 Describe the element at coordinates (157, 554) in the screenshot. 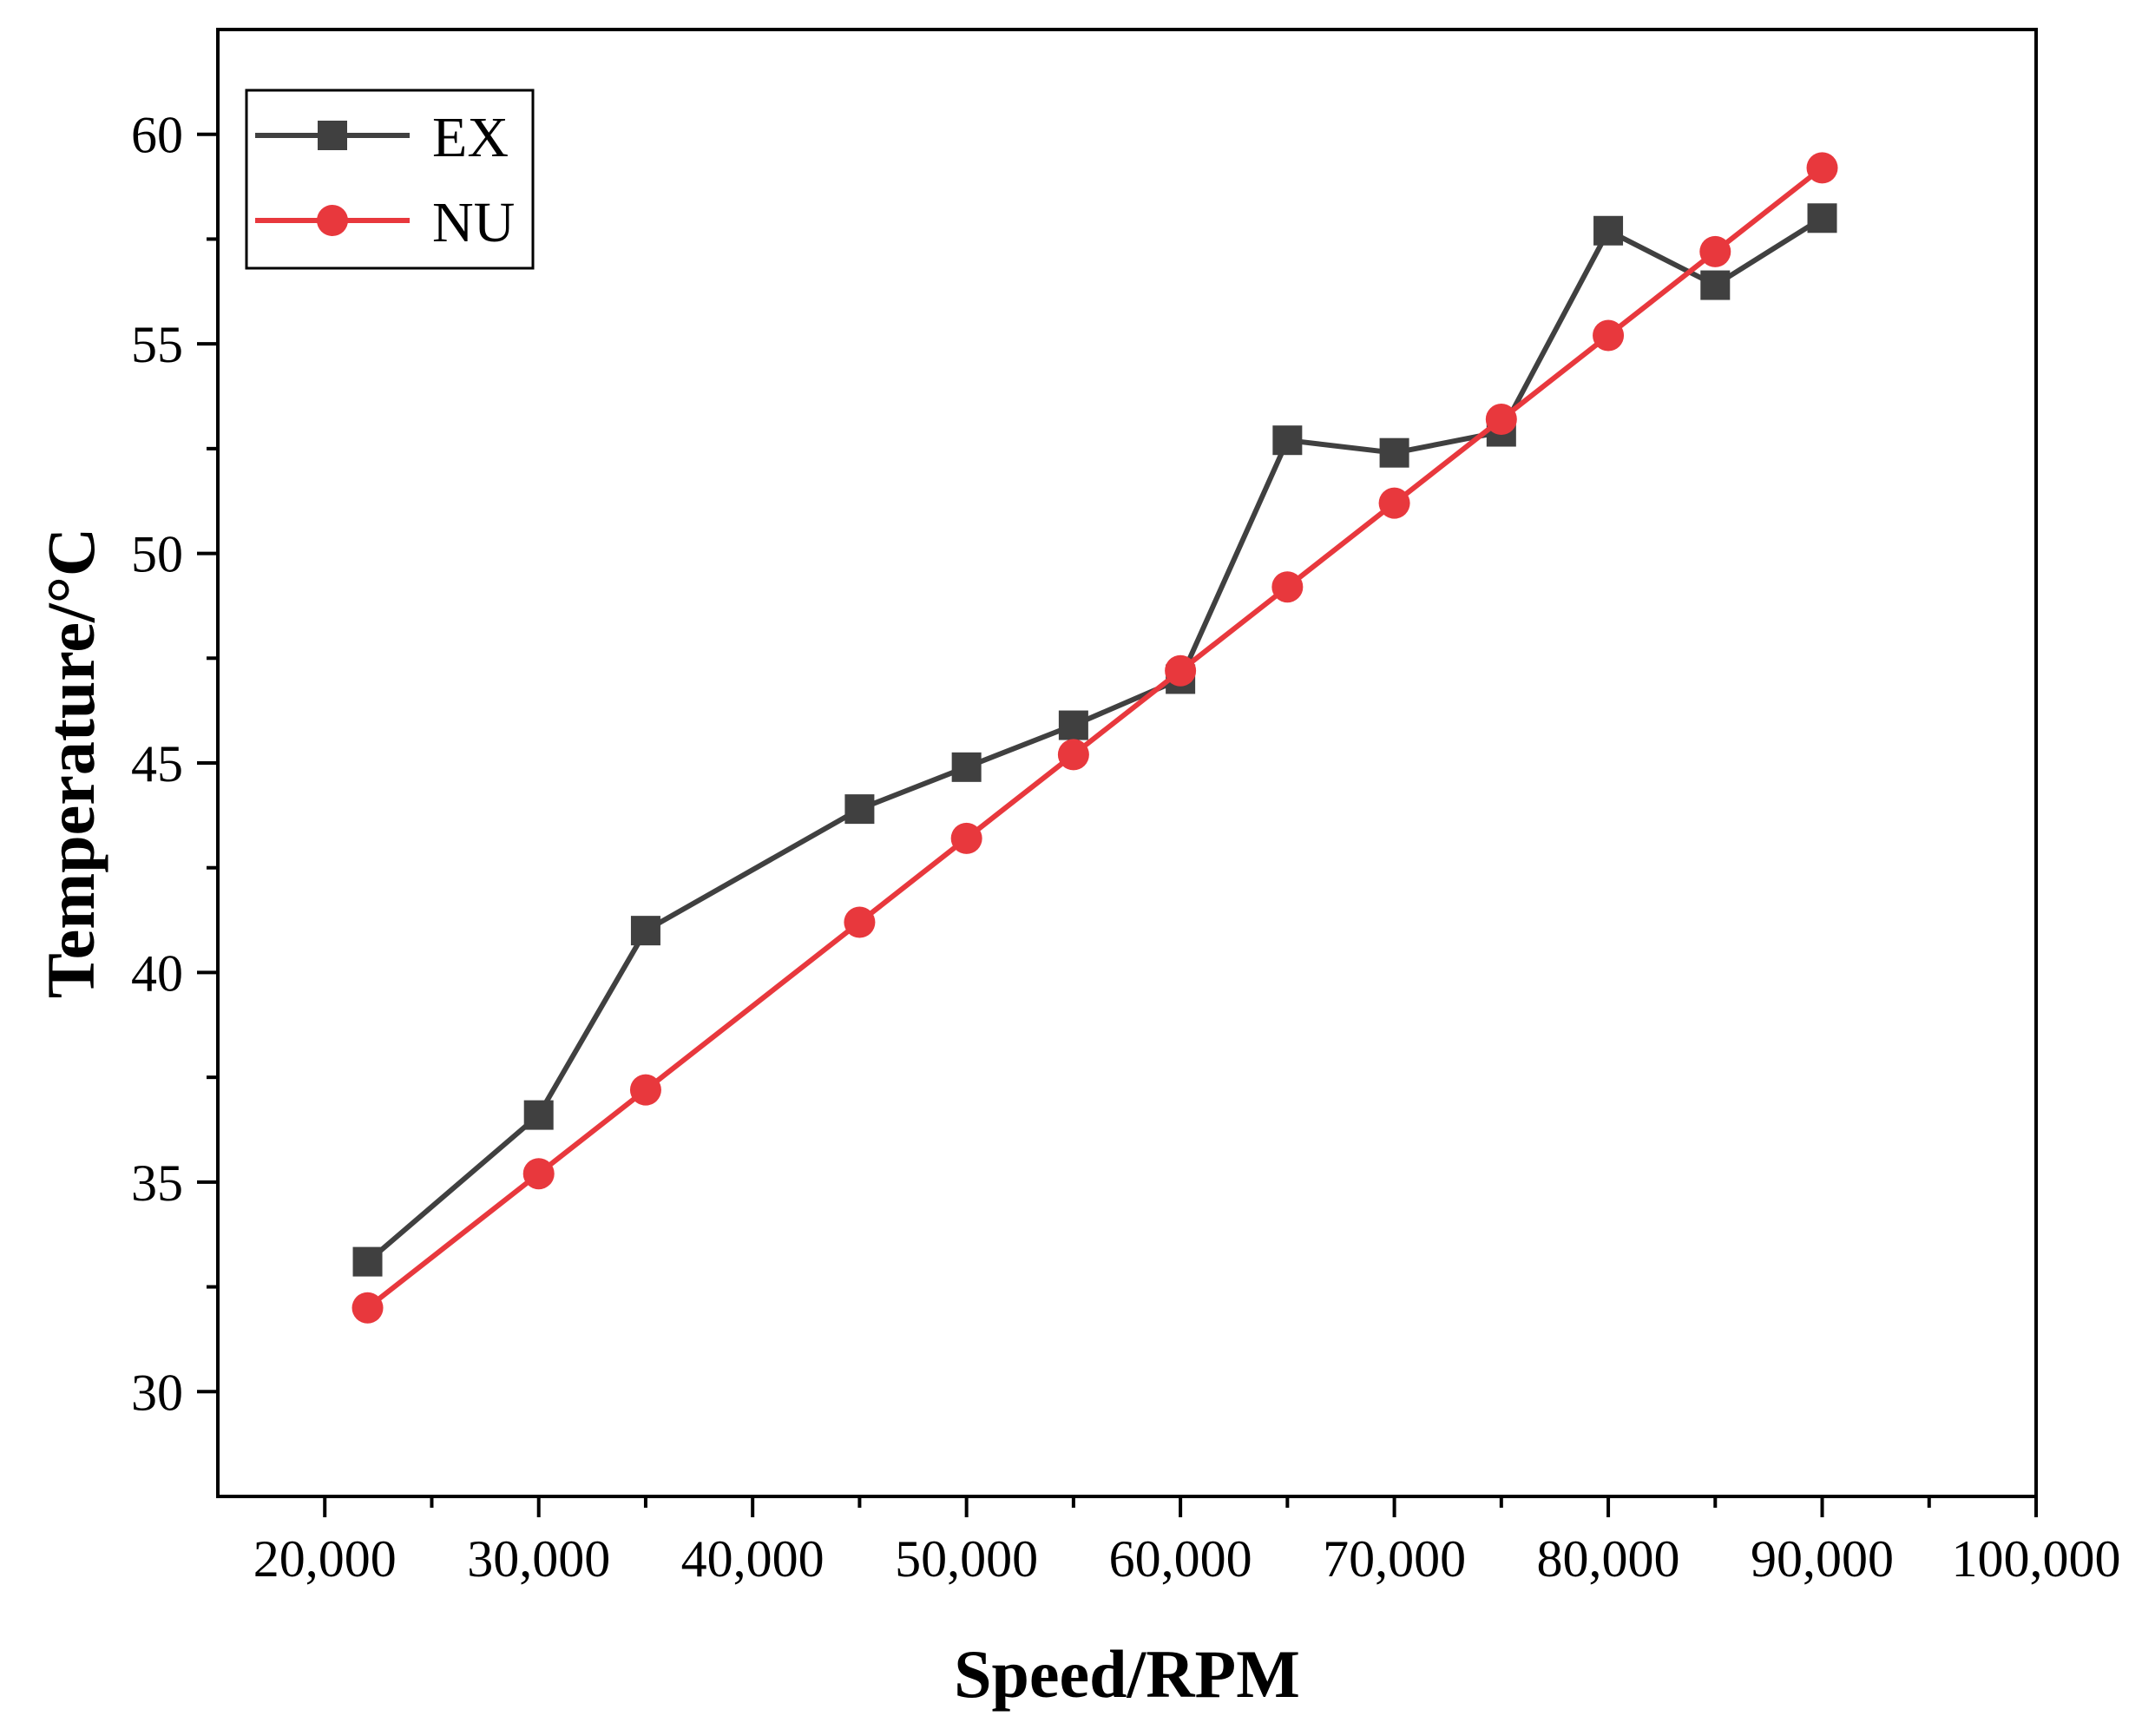

I see `y-tick-label: 50` at that location.